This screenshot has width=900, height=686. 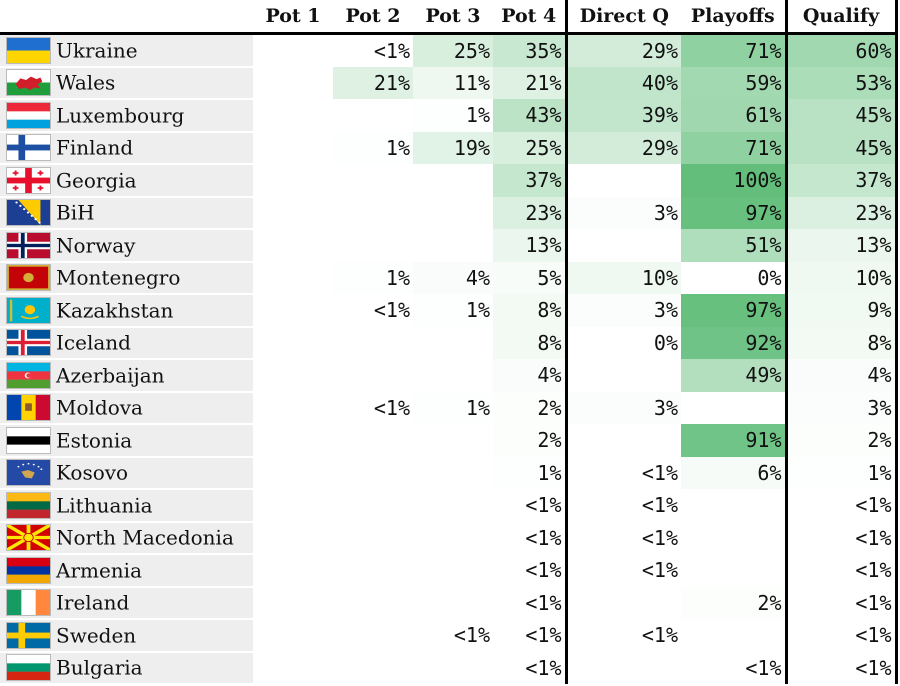 I want to click on cell-playoffs: 100%, so click(x=733, y=180).